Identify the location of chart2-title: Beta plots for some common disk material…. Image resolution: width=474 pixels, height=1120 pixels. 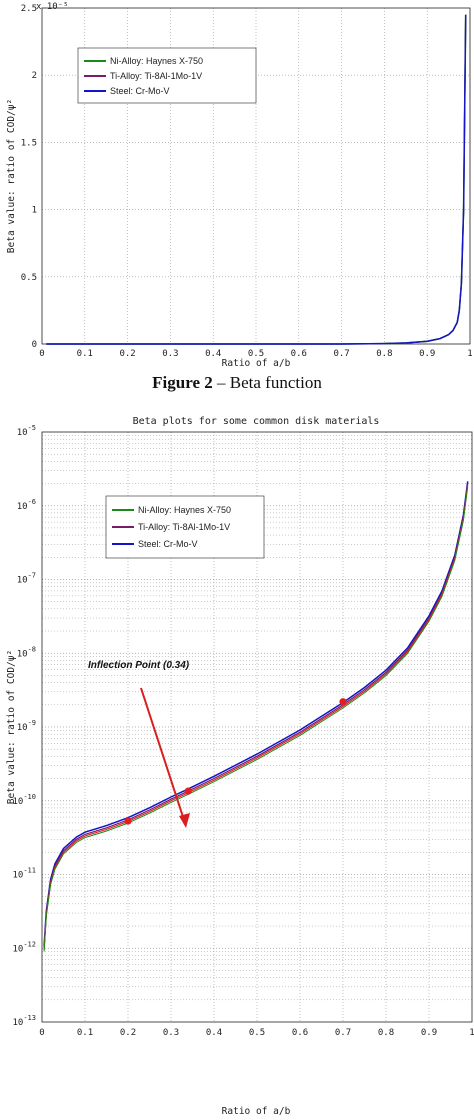
(256, 421).